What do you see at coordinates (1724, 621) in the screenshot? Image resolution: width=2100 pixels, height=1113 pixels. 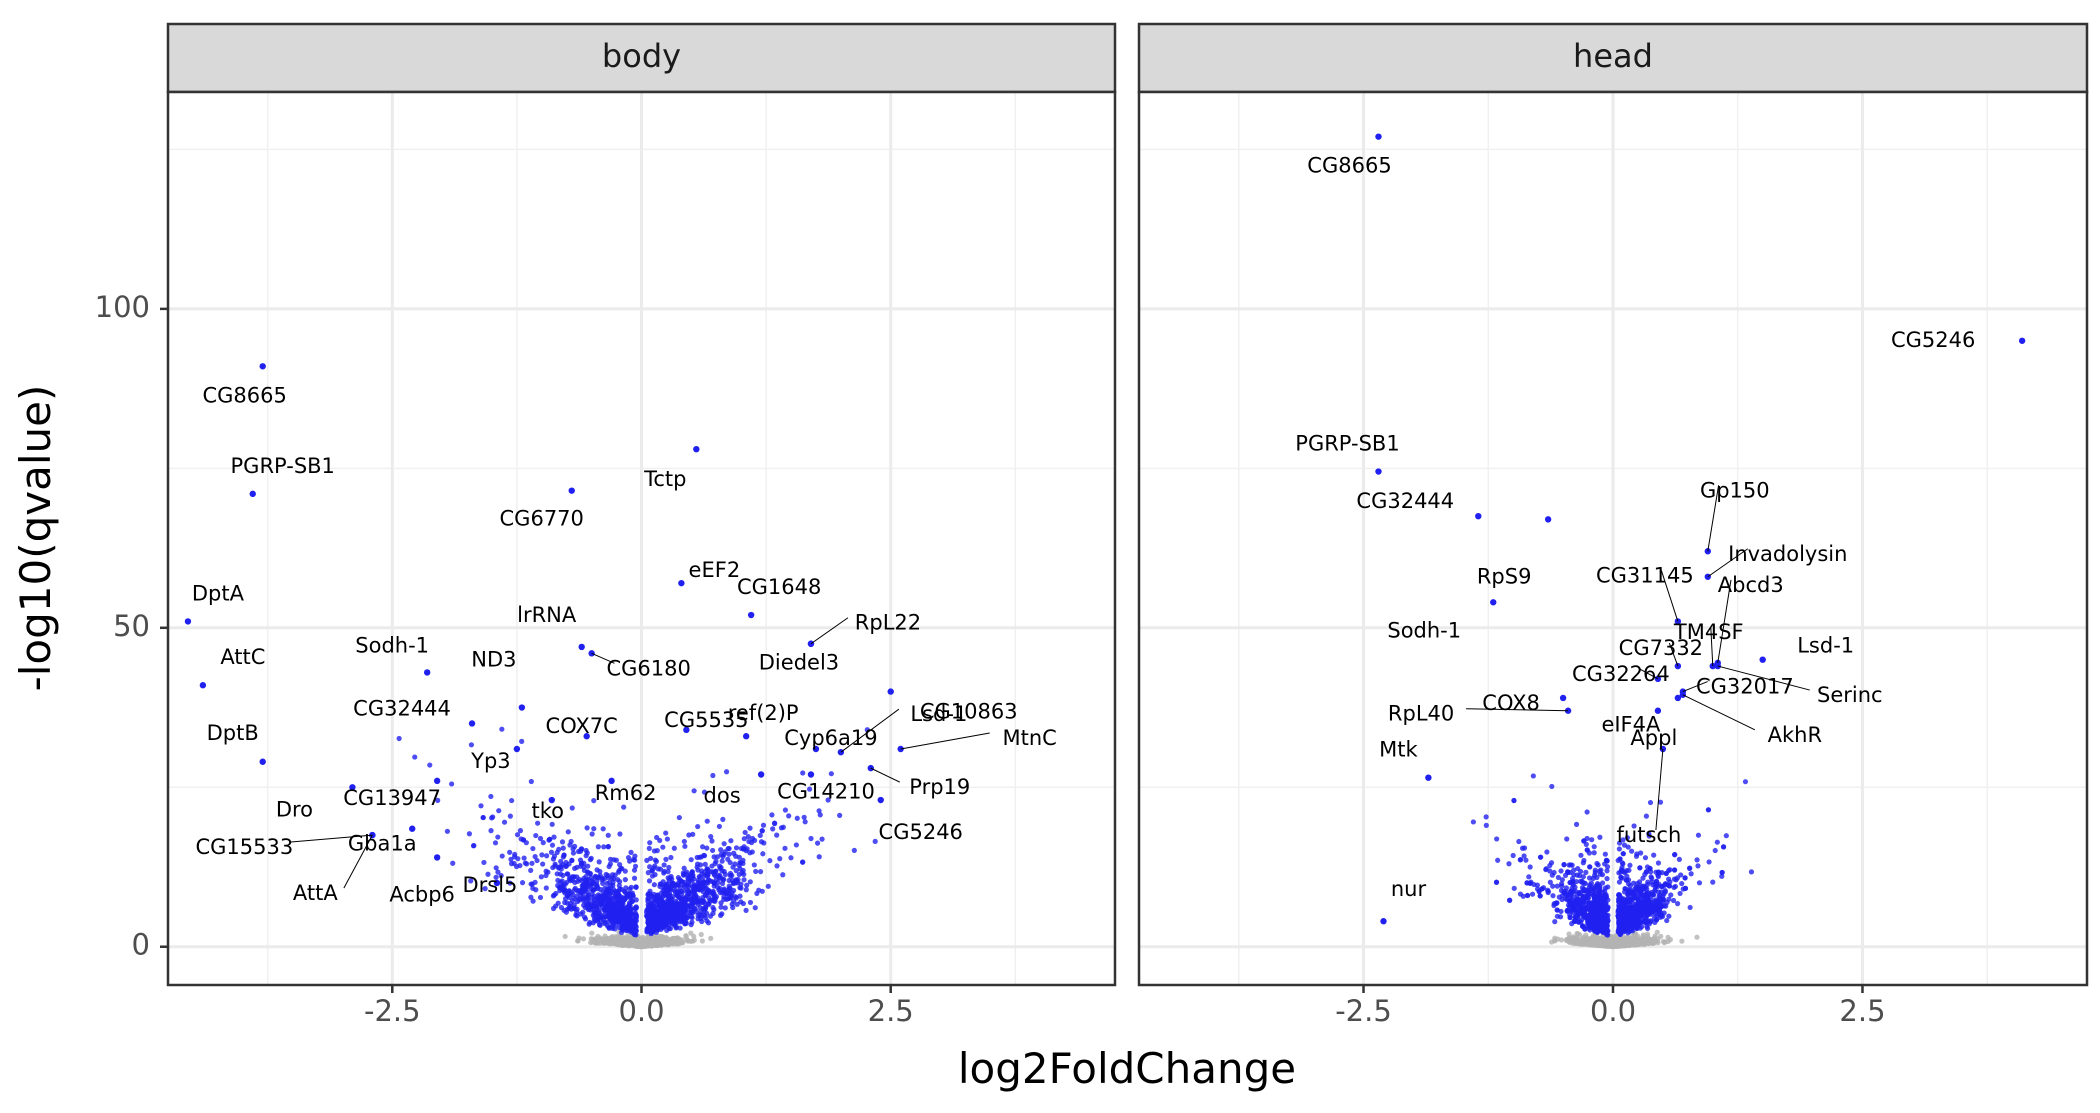 I see `label-leader-line` at bounding box center [1724, 621].